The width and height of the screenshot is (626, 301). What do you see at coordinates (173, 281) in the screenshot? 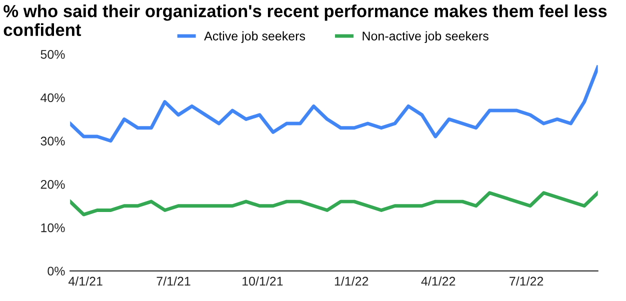
I see `x-tick-label: 7/1/21` at bounding box center [173, 281].